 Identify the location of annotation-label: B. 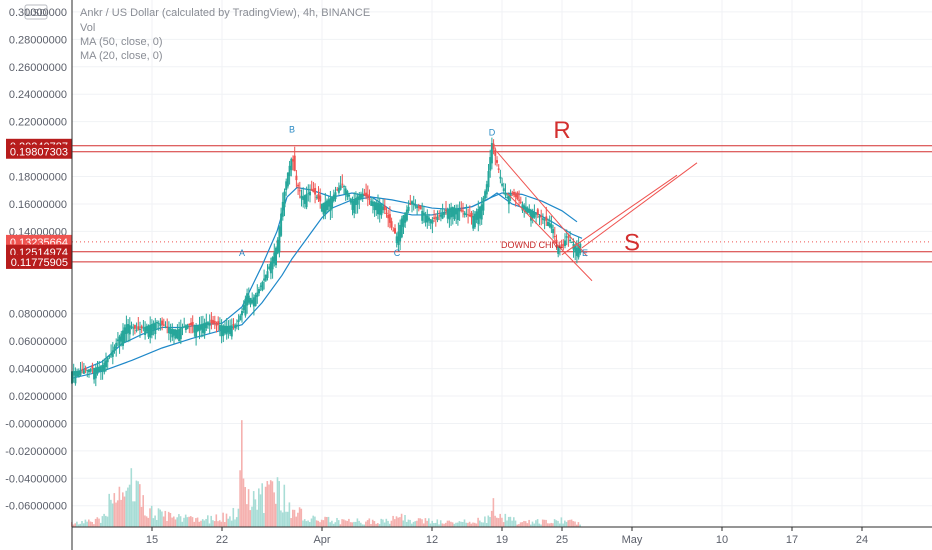
(292, 130).